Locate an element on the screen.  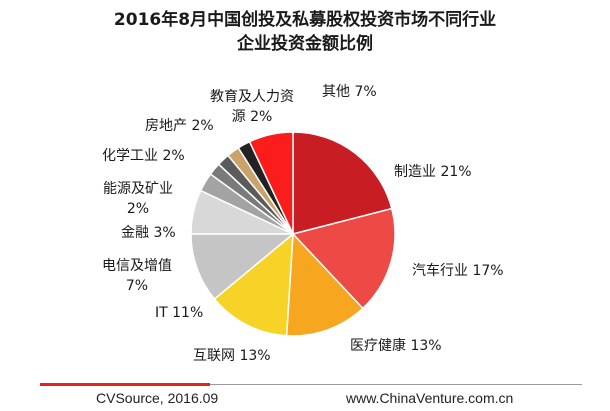
slice-label-10: 教育及人力资源 2% is located at coordinates (252, 107).